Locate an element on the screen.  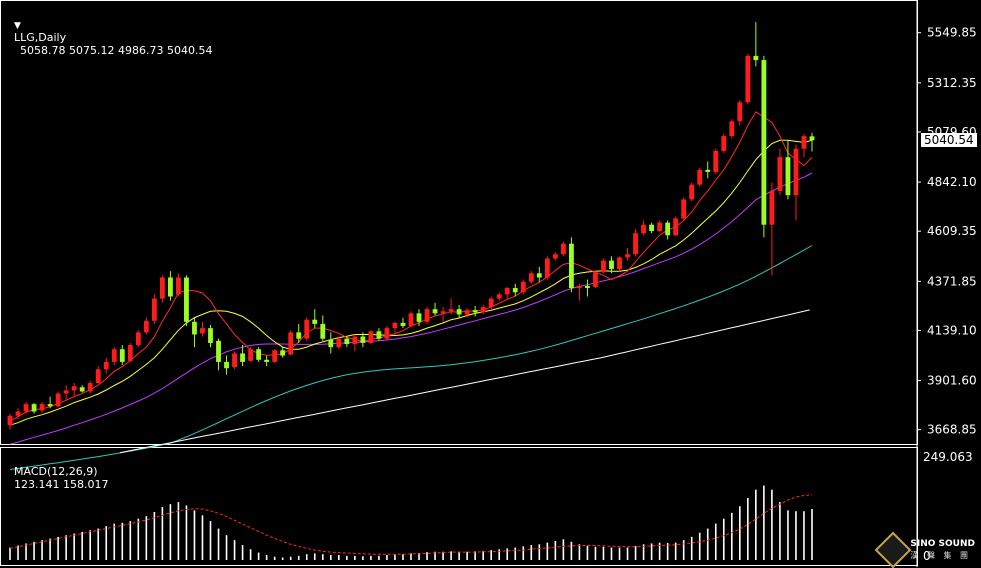
macd-axis-top: 249.063 is located at coordinates (948, 457).